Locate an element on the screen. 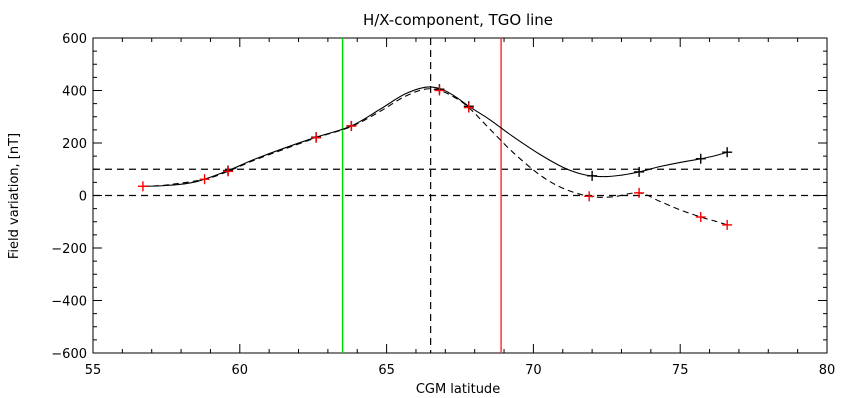 The width and height of the screenshot is (859, 398). x-tick-label: 60 is located at coordinates (240, 370).